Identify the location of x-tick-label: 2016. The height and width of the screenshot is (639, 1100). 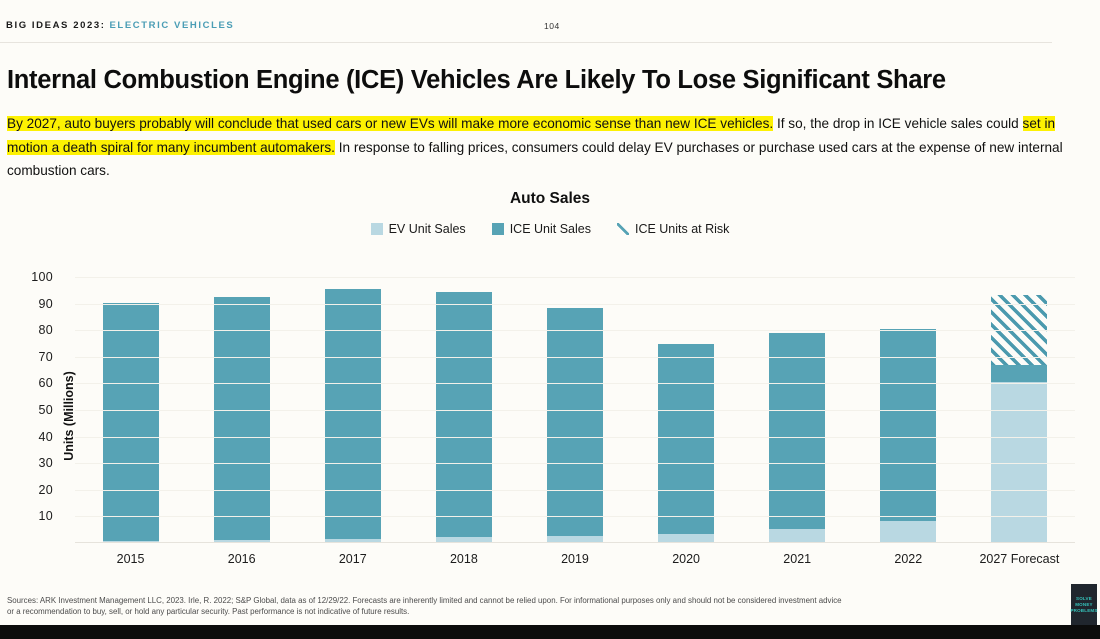
(241, 559).